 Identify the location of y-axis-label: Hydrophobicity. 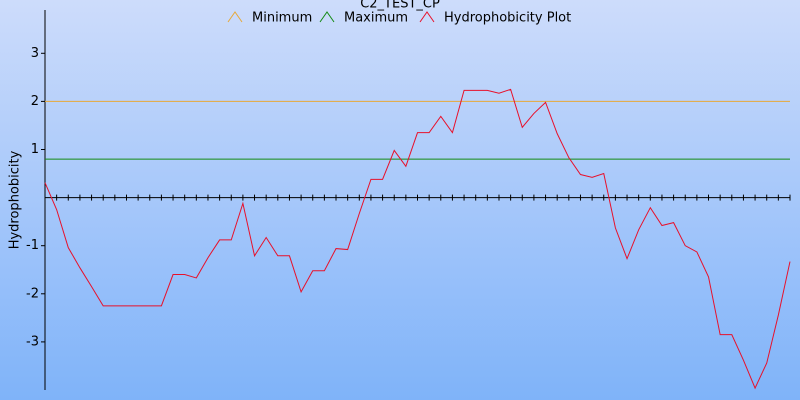
(15, 199).